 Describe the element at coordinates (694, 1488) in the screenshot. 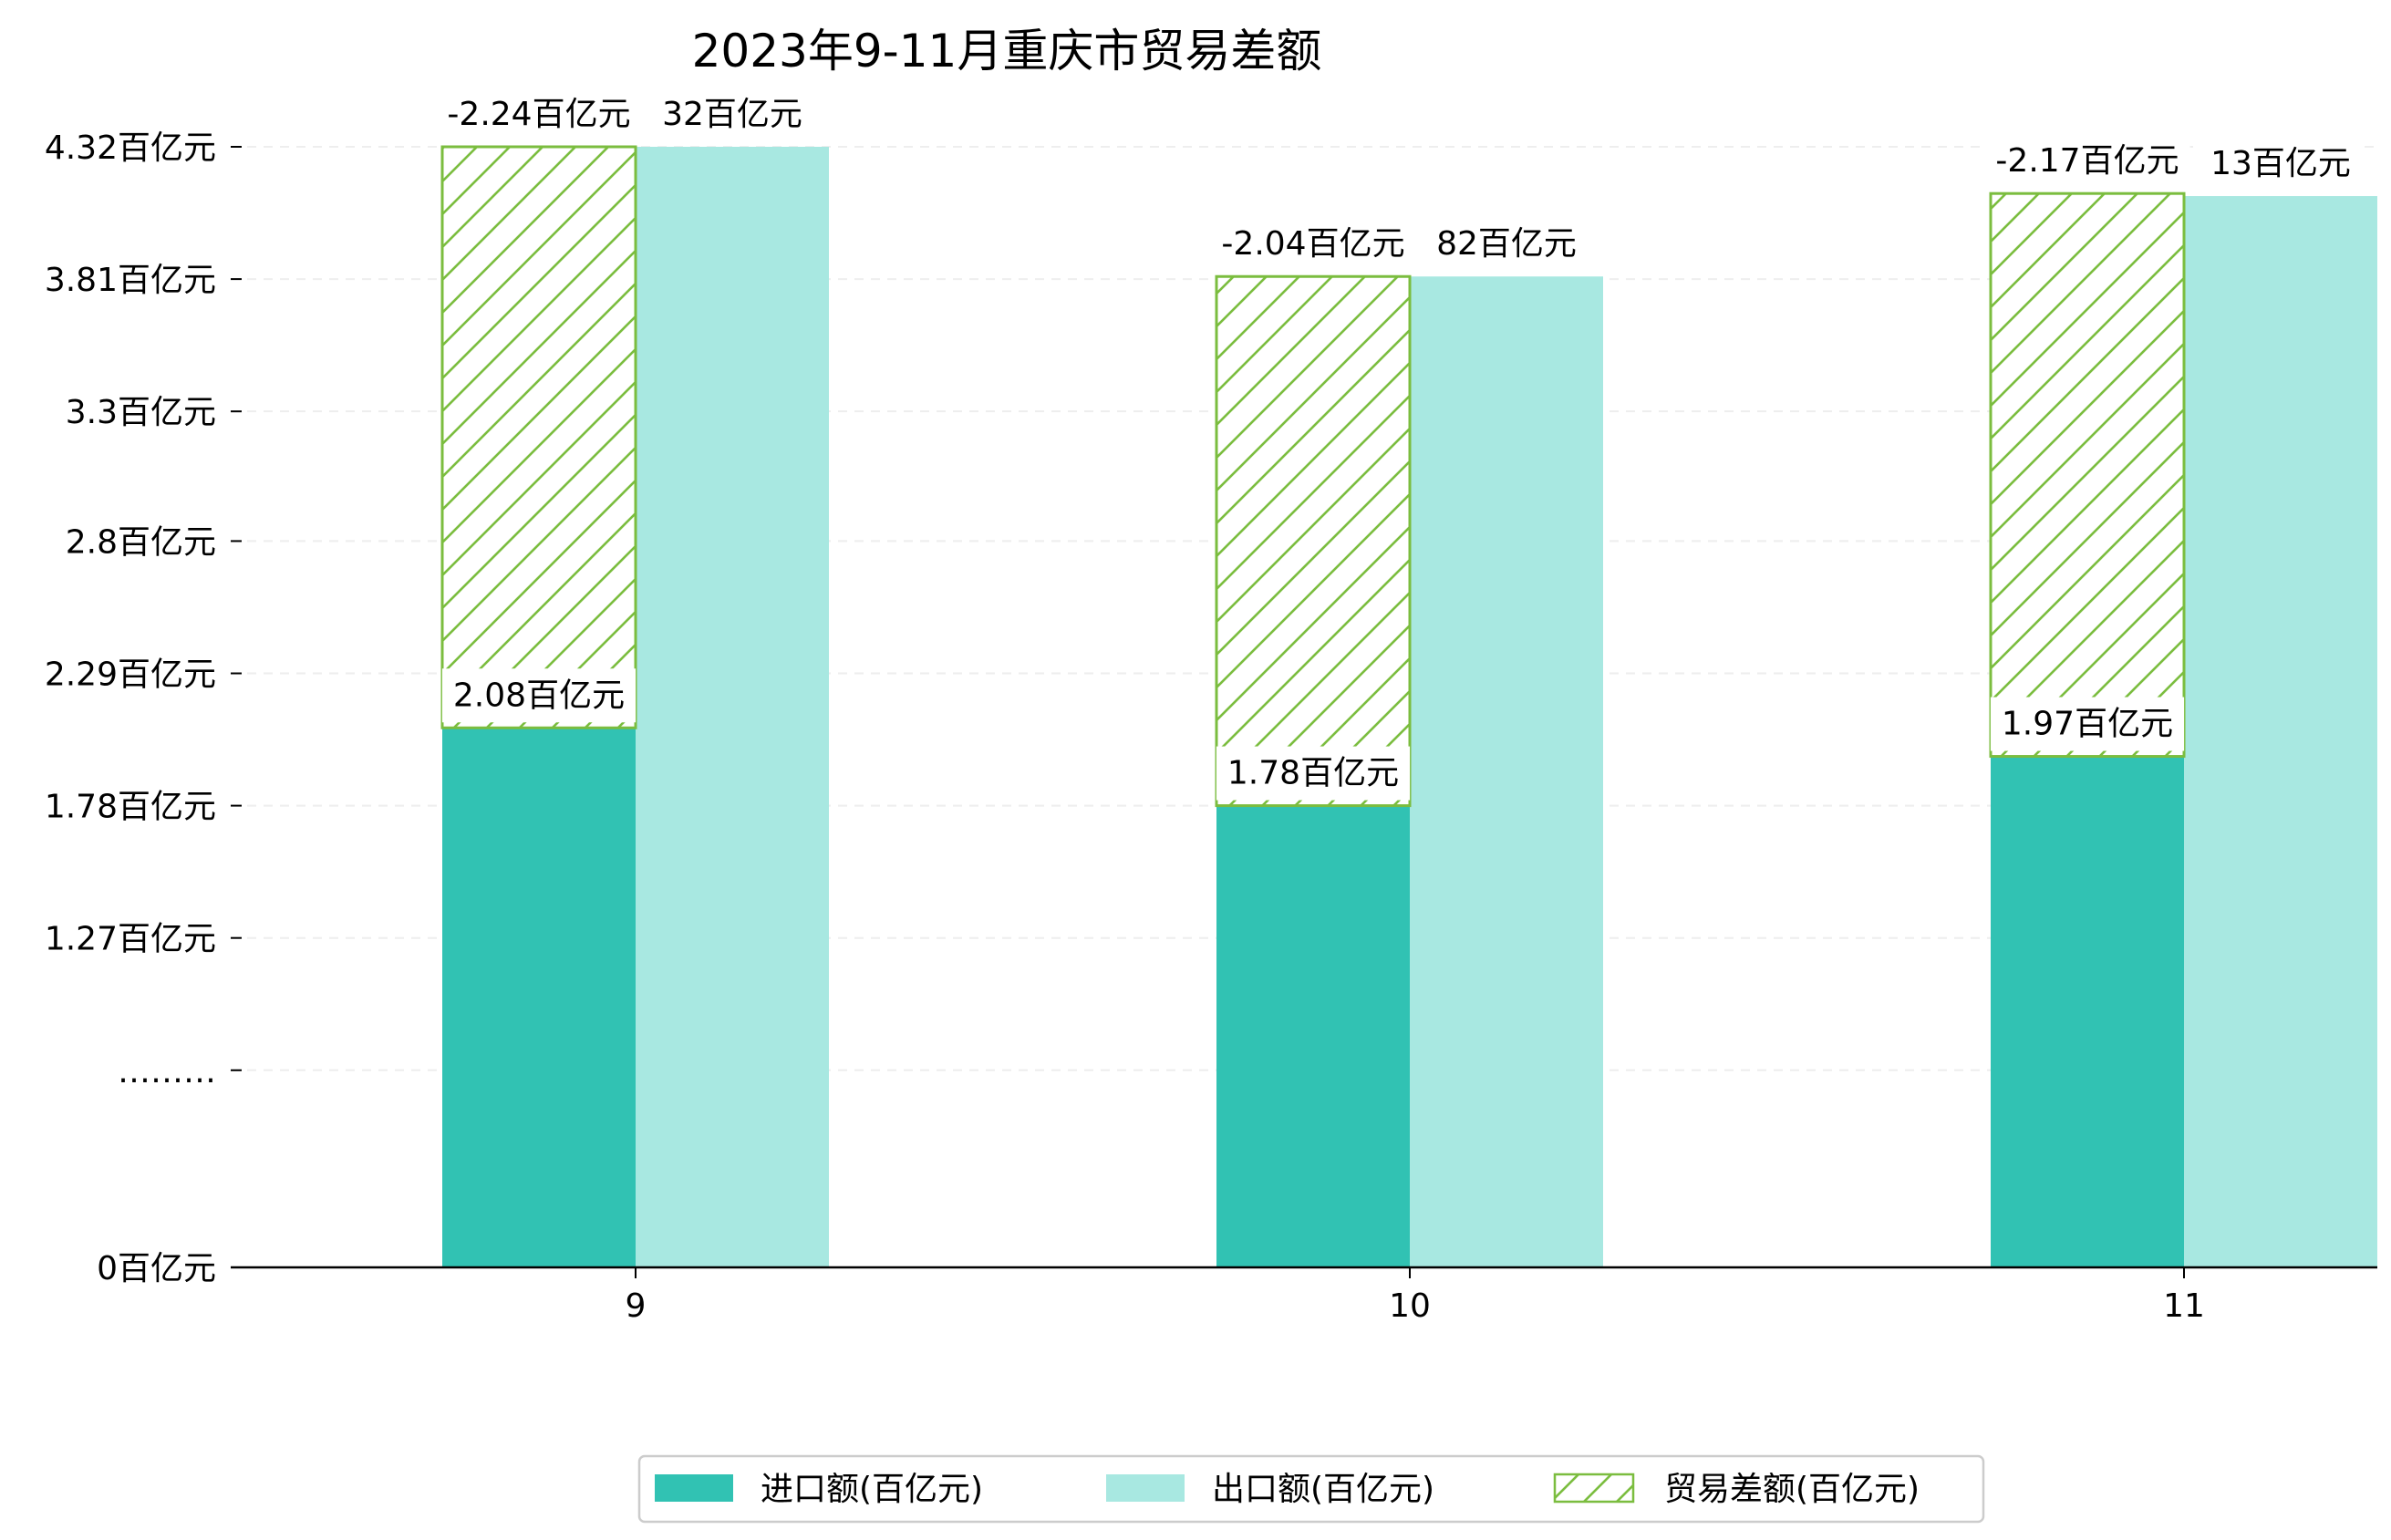

I see `legend-swatch-import` at that location.